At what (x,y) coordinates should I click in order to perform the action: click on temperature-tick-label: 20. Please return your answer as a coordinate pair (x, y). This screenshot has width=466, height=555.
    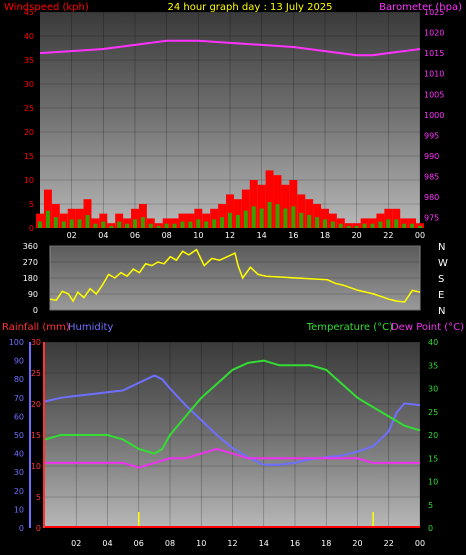
    Looking at the image, I should click on (433, 435).